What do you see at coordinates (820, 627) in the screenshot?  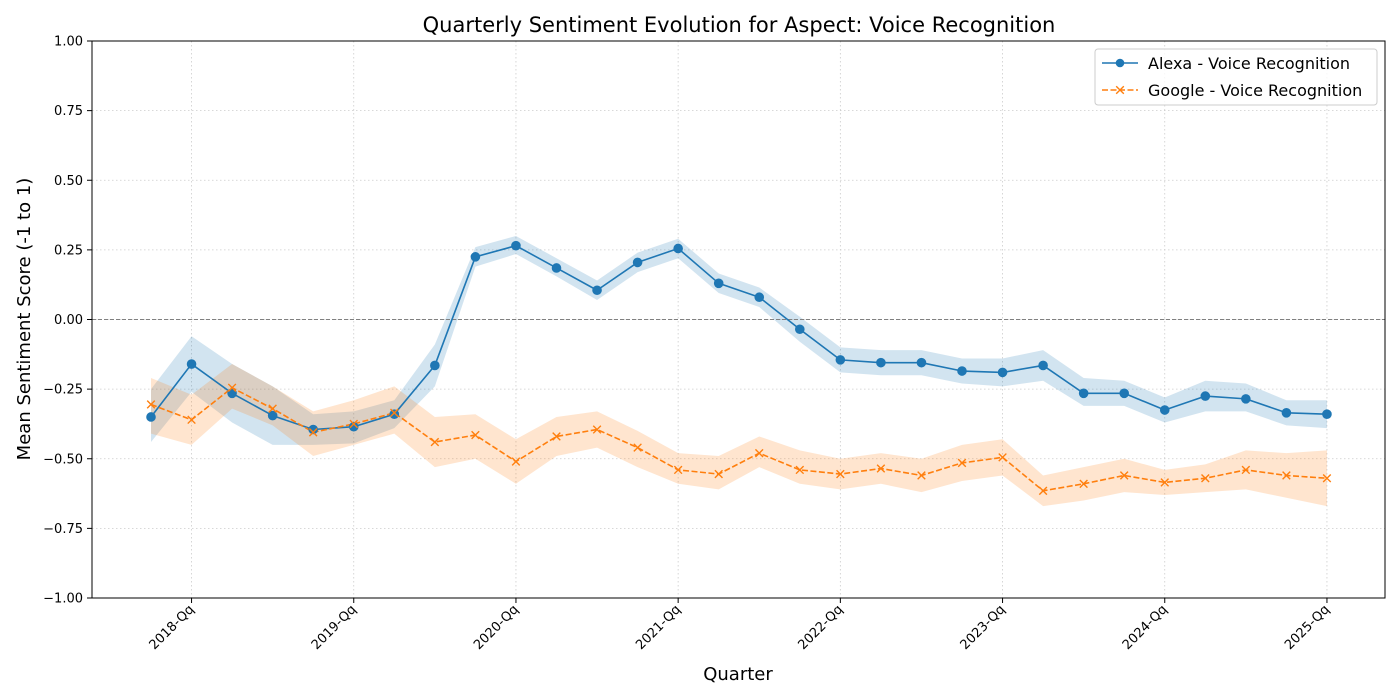 I see `x-tick-label: 2022-Qq` at bounding box center [820, 627].